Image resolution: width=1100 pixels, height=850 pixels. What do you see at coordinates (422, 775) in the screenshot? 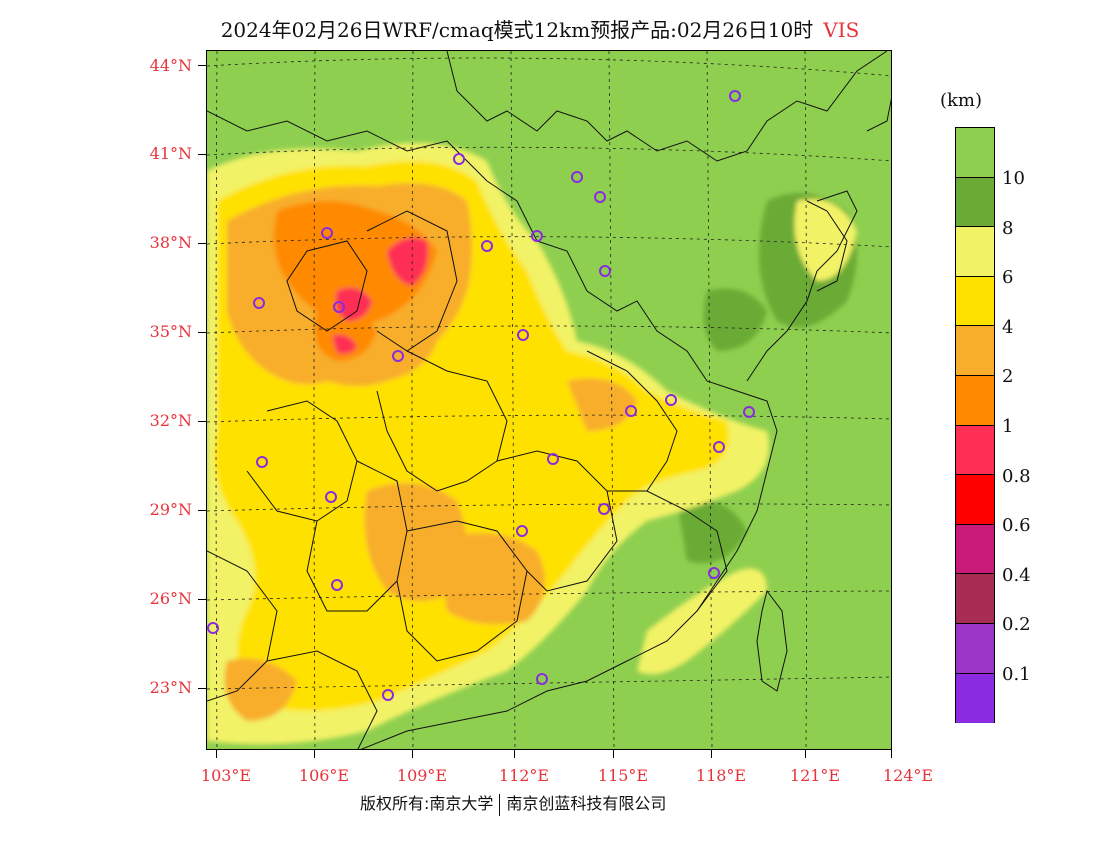
I see `lon-label-109: 109°E` at bounding box center [422, 775].